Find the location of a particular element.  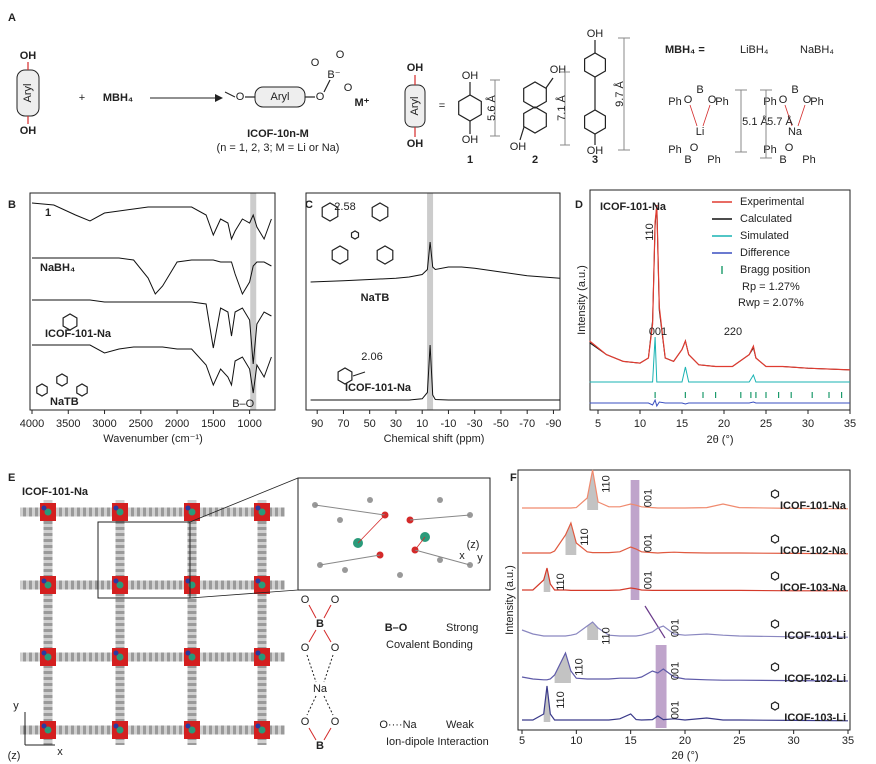

legend-label: Simulated is located at coordinates (764, 236).